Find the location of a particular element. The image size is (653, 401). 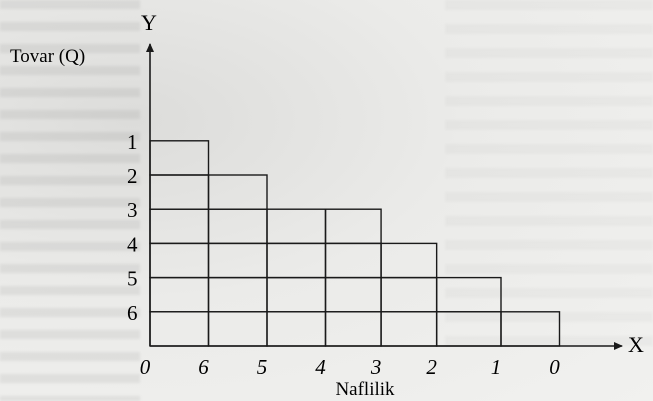

y-axis-title: Tovar (Q) is located at coordinates (47, 56).